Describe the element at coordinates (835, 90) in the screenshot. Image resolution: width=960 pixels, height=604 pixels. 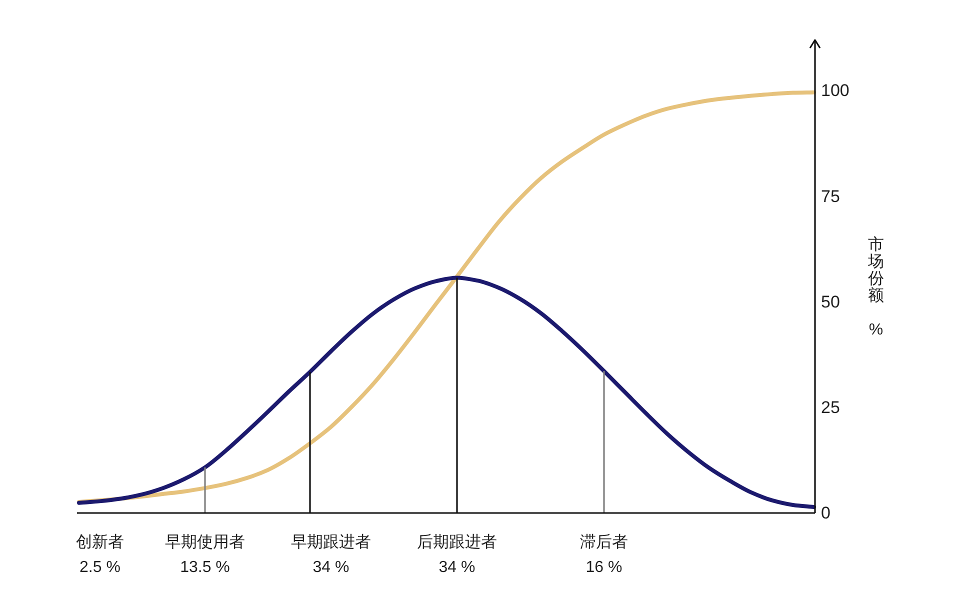
I see `ytick-label: 100` at that location.